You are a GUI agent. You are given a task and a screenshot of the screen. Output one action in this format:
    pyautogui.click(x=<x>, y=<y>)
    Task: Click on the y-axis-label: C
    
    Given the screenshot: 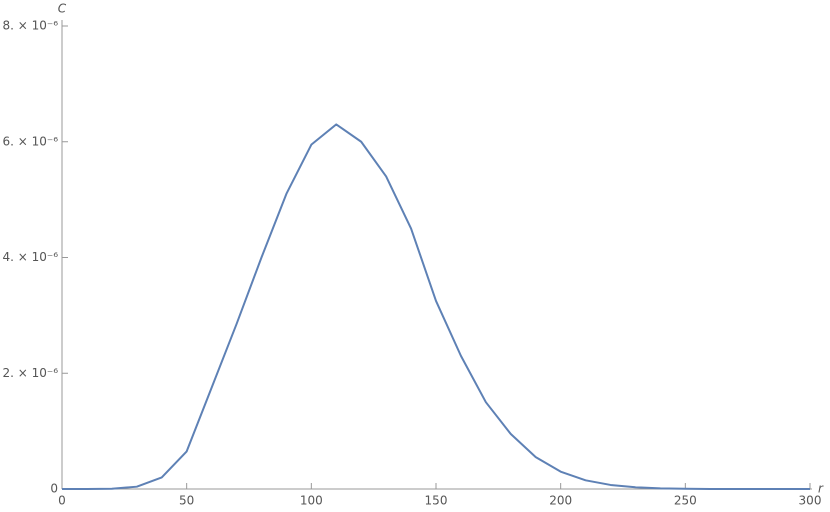 What is the action you would take?
    pyautogui.click(x=62, y=9)
    